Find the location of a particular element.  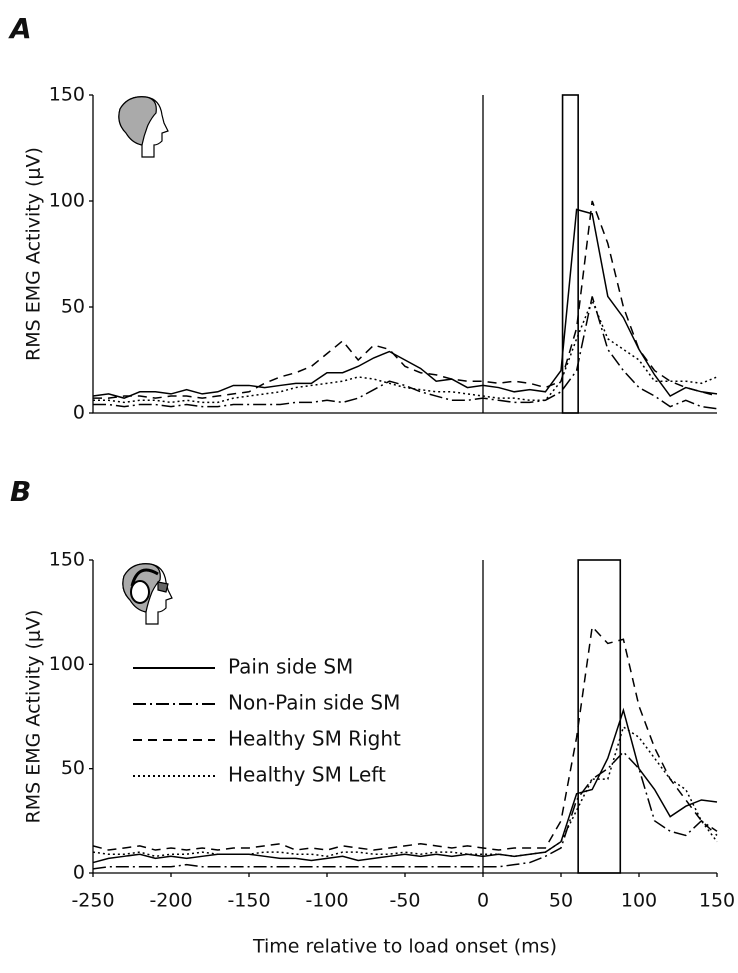

panel-label: B is located at coordinates (20, 491).